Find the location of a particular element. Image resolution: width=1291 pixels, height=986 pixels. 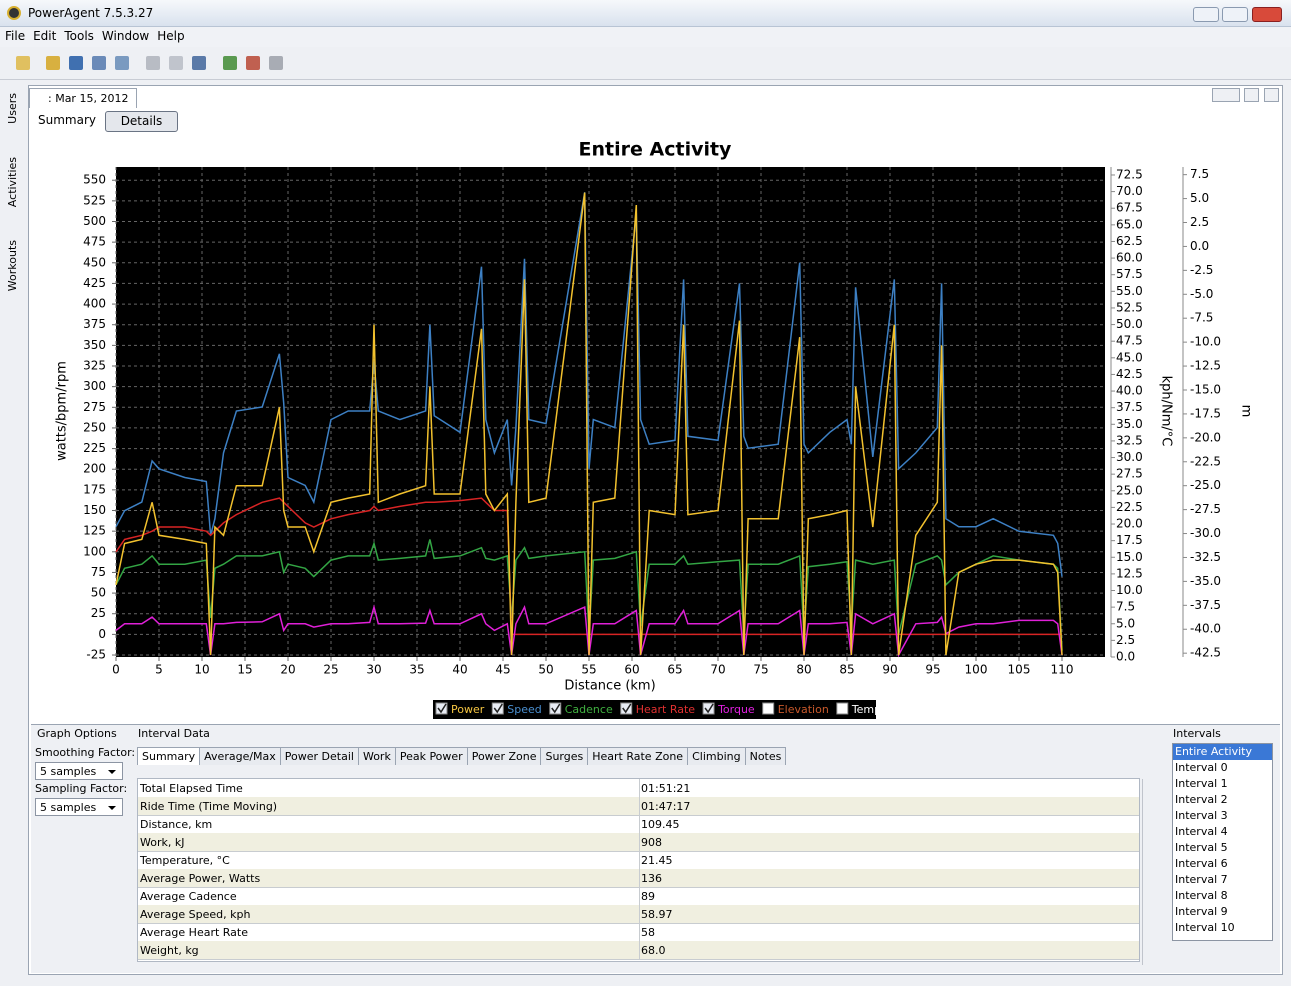

tab: Heart Rate Zone is located at coordinates (638, 756).